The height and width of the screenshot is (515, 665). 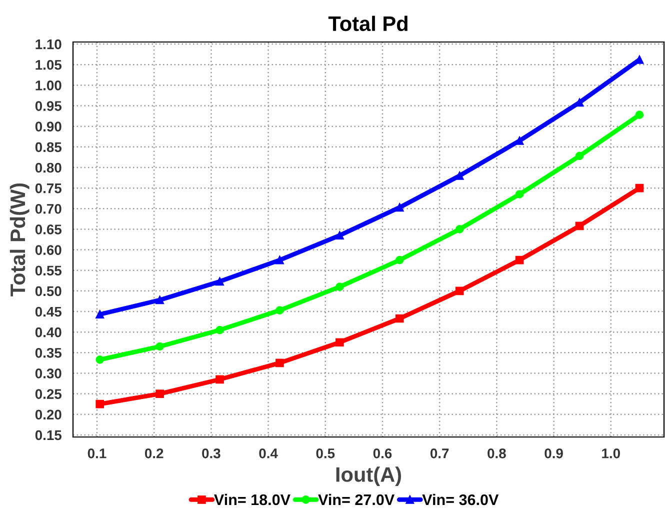 I want to click on x-tick-label: 0.9, so click(x=553, y=453).